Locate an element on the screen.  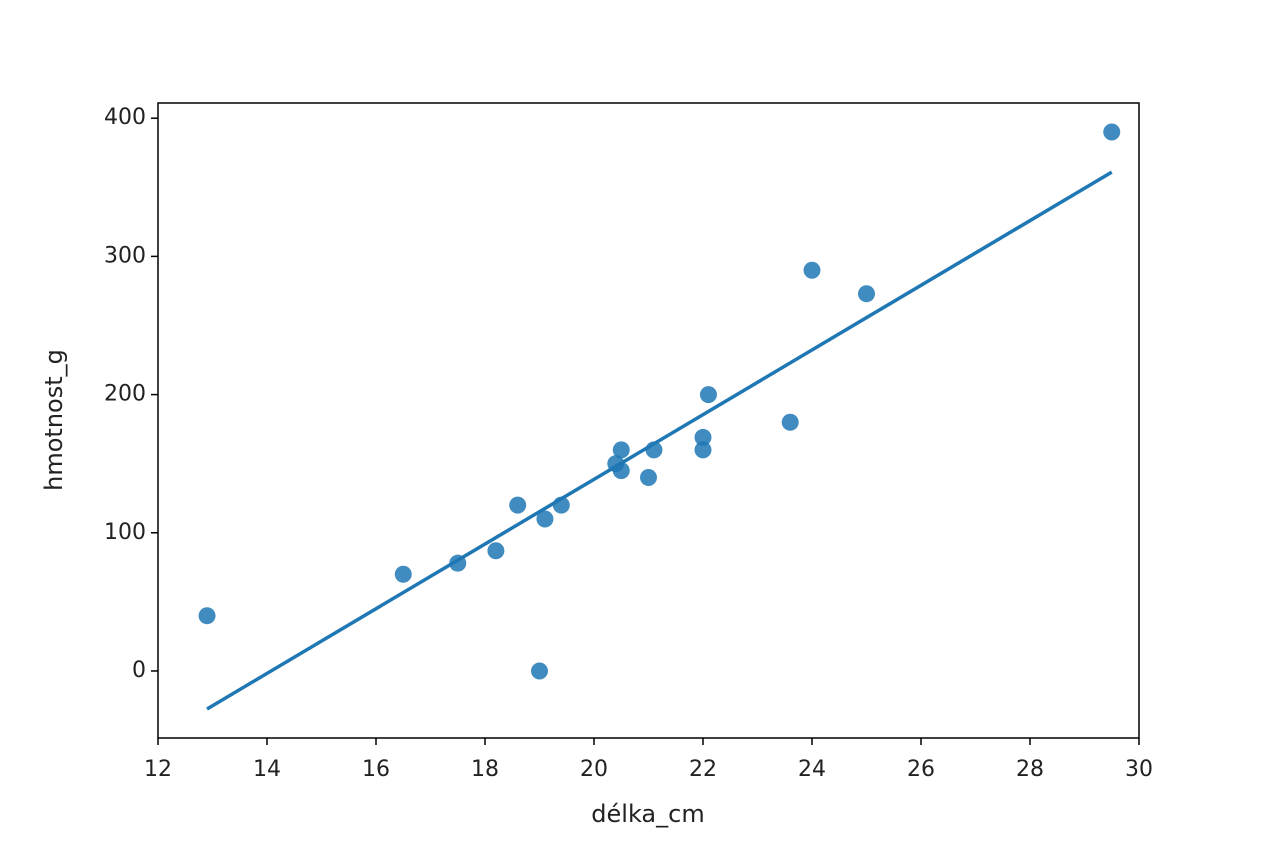
y-tick-label: 100 is located at coordinates (125, 532).